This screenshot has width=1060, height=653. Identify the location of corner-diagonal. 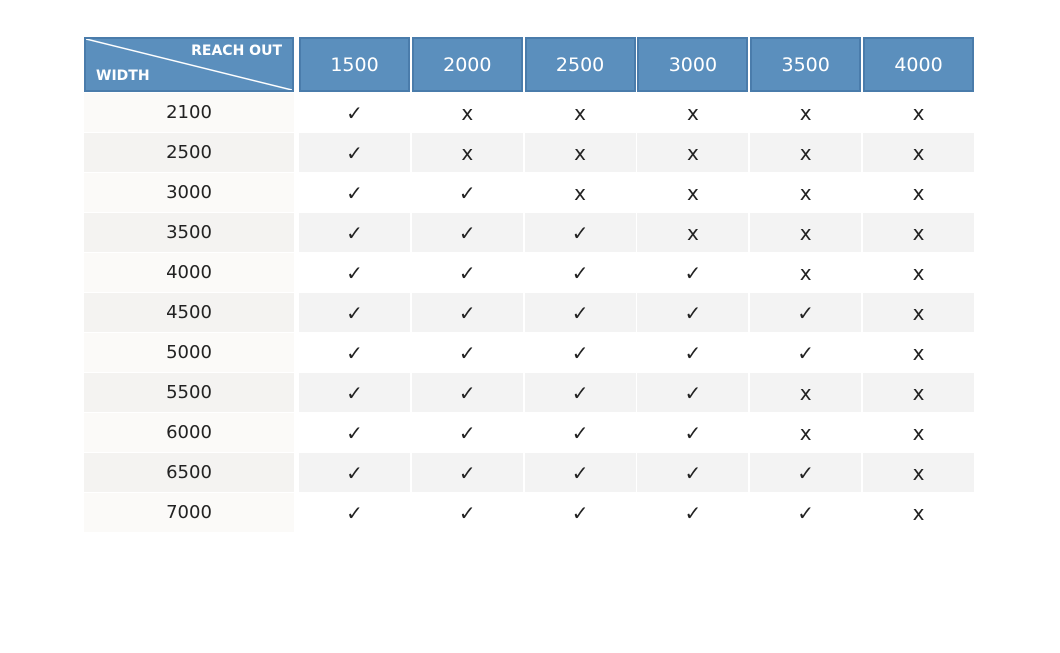
(189, 64).